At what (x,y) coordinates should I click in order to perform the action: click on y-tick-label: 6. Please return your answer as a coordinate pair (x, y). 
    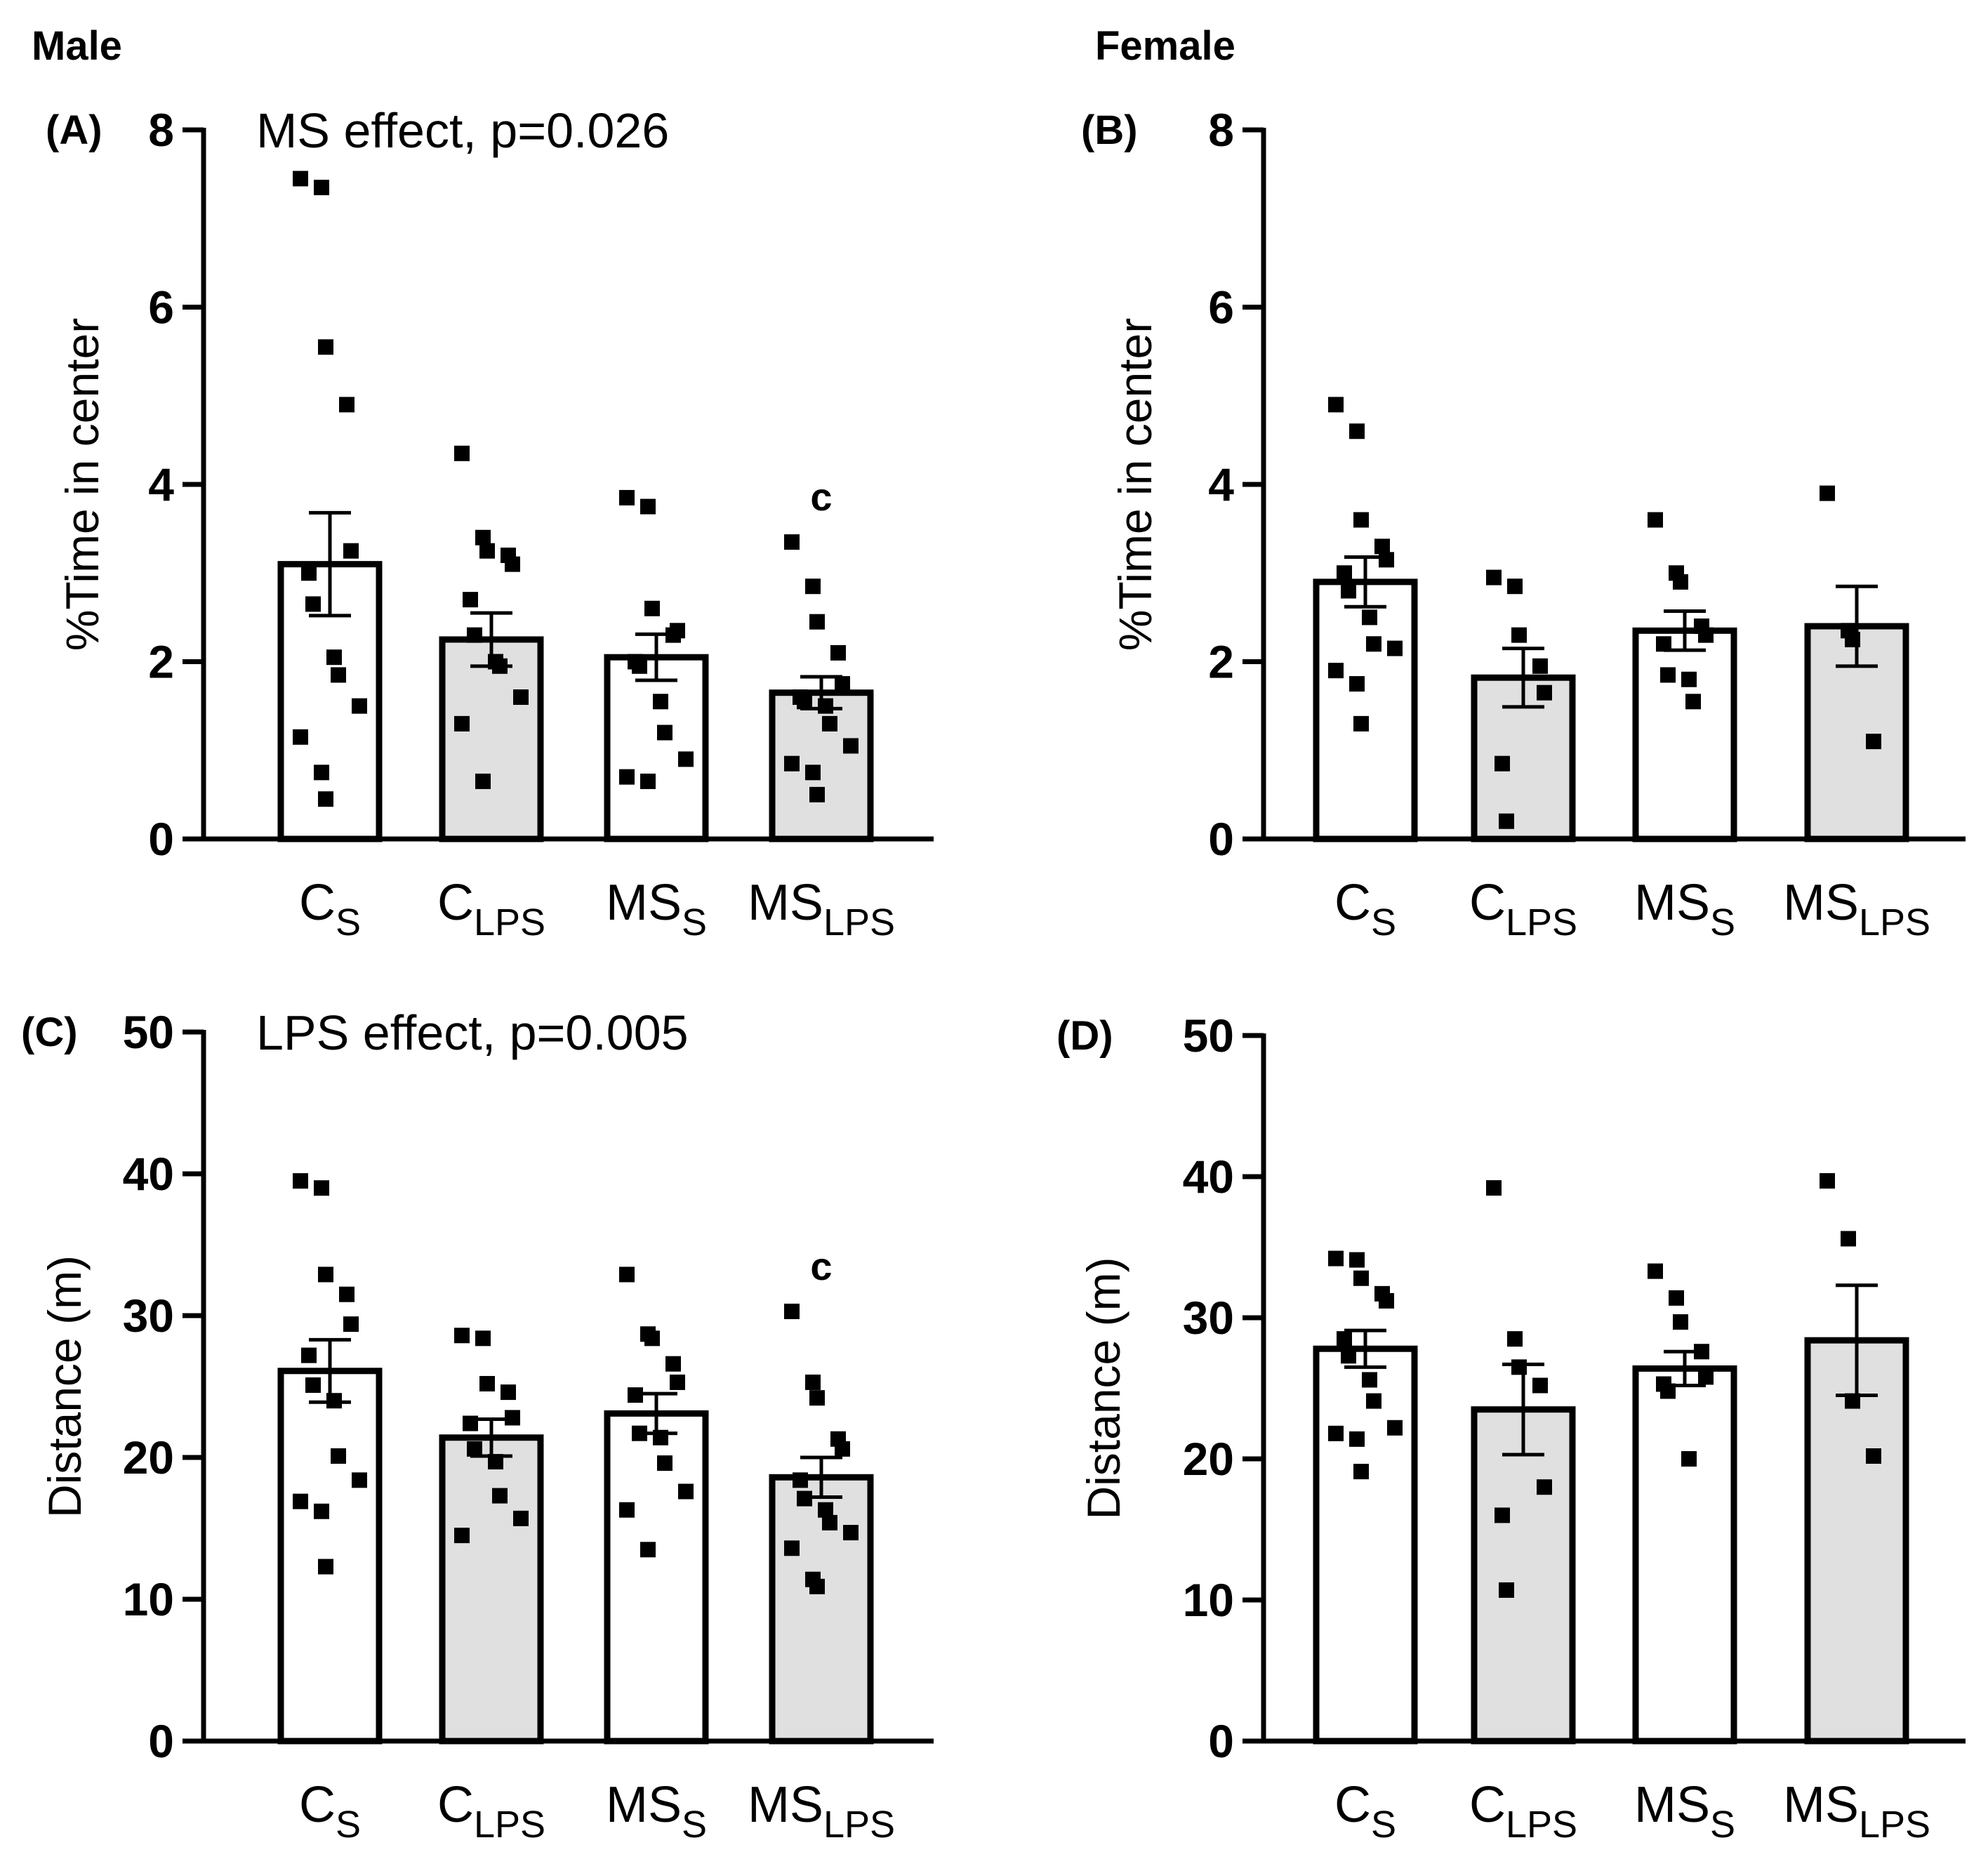
    Looking at the image, I should click on (1221, 307).